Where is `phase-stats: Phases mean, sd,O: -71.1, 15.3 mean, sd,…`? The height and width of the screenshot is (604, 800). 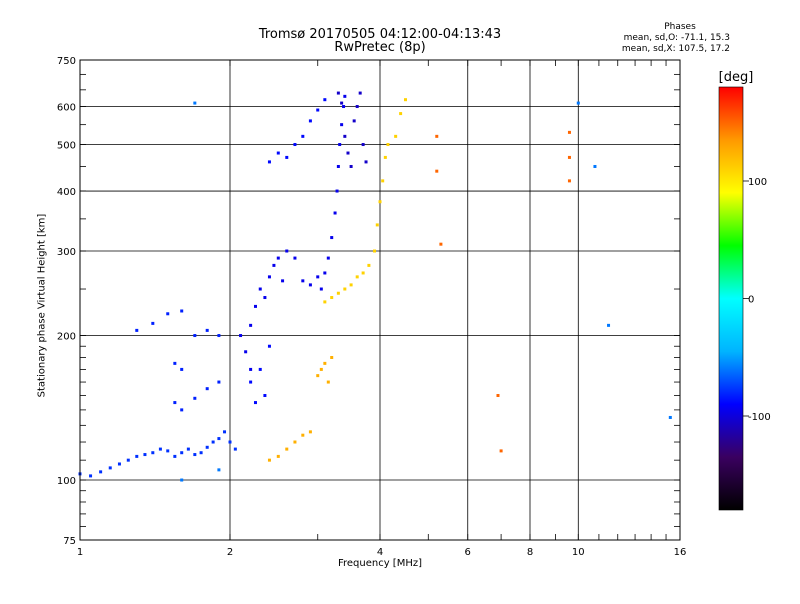 phase-stats: Phases mean, sd,O: -71.1, 15.3 mean, sd,… is located at coordinates (665, 38).